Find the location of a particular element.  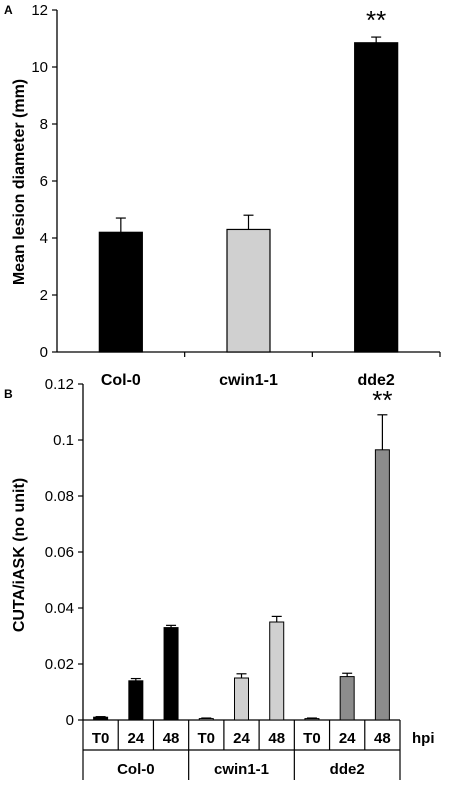

time-unit-label: hpi is located at coordinates (423, 738).